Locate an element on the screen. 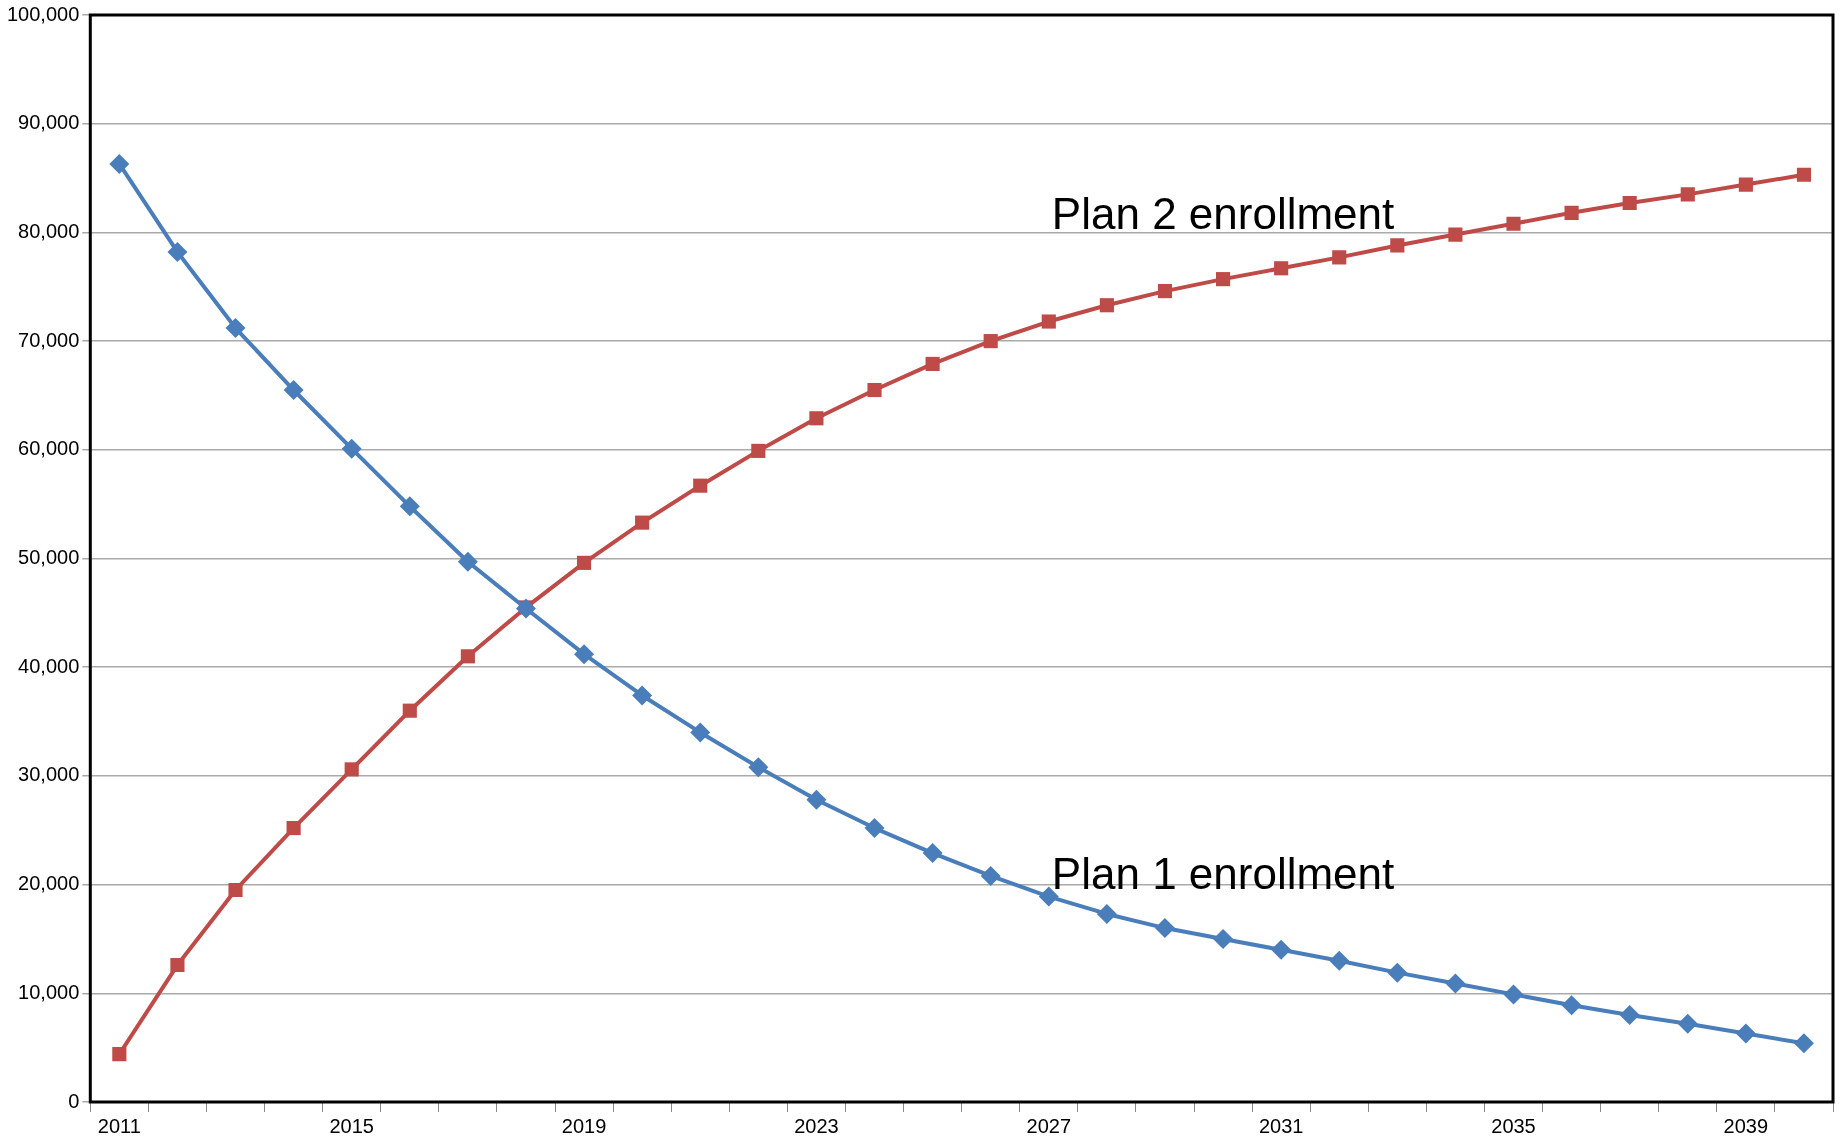 The image size is (1843, 1146). series-label: Plan 1 enrollment is located at coordinates (1223, 874).